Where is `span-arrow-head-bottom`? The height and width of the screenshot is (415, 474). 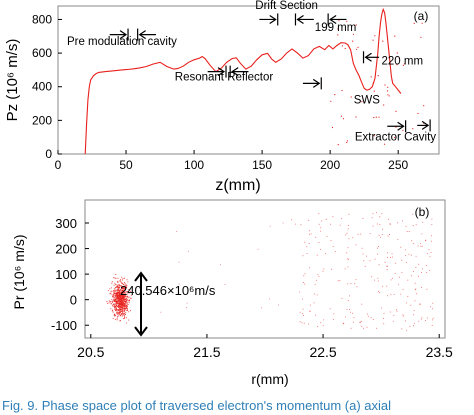
span-arrow-head-bottom is located at coordinates (141, 331).